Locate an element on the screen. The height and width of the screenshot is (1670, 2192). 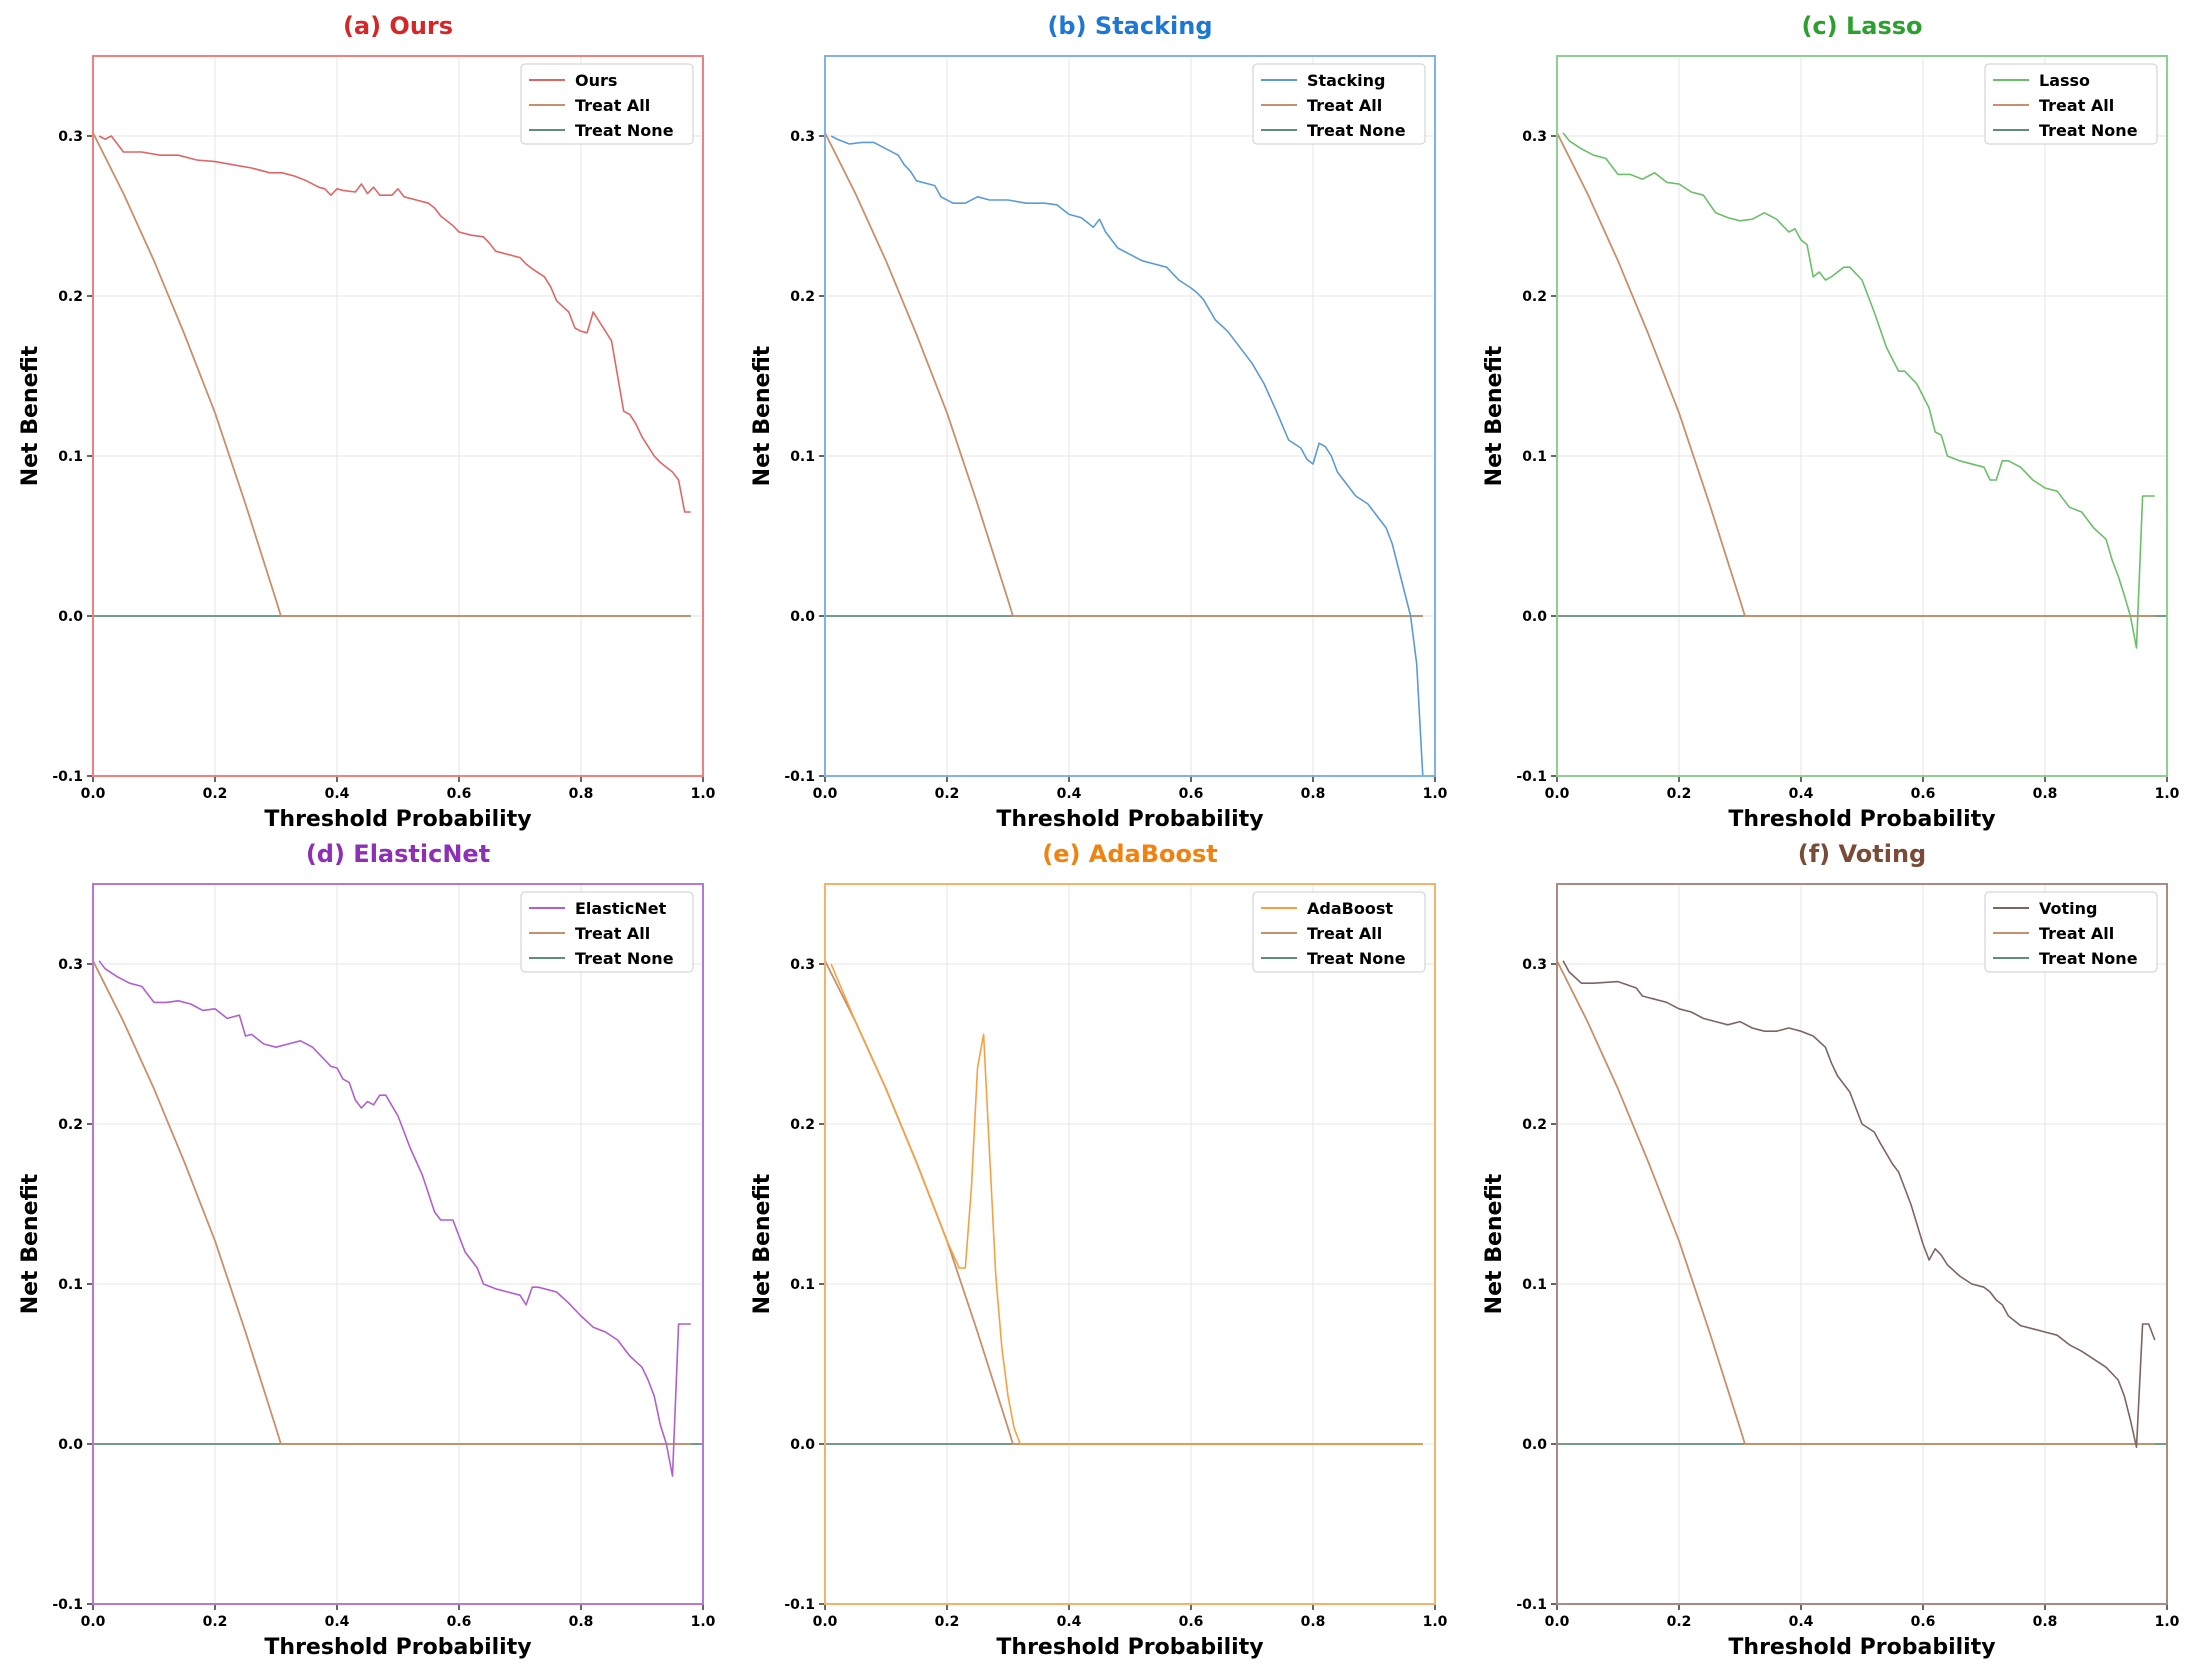
chart-title: (c) Lasso is located at coordinates (1861, 26).